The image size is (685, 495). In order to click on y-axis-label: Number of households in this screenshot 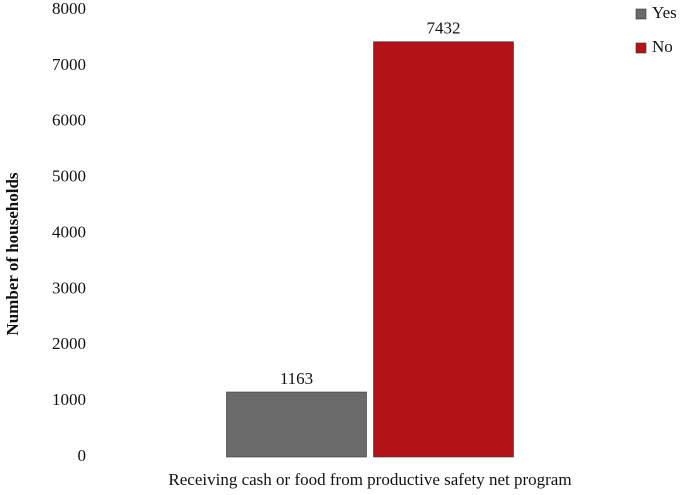, I will do `click(12, 253)`.